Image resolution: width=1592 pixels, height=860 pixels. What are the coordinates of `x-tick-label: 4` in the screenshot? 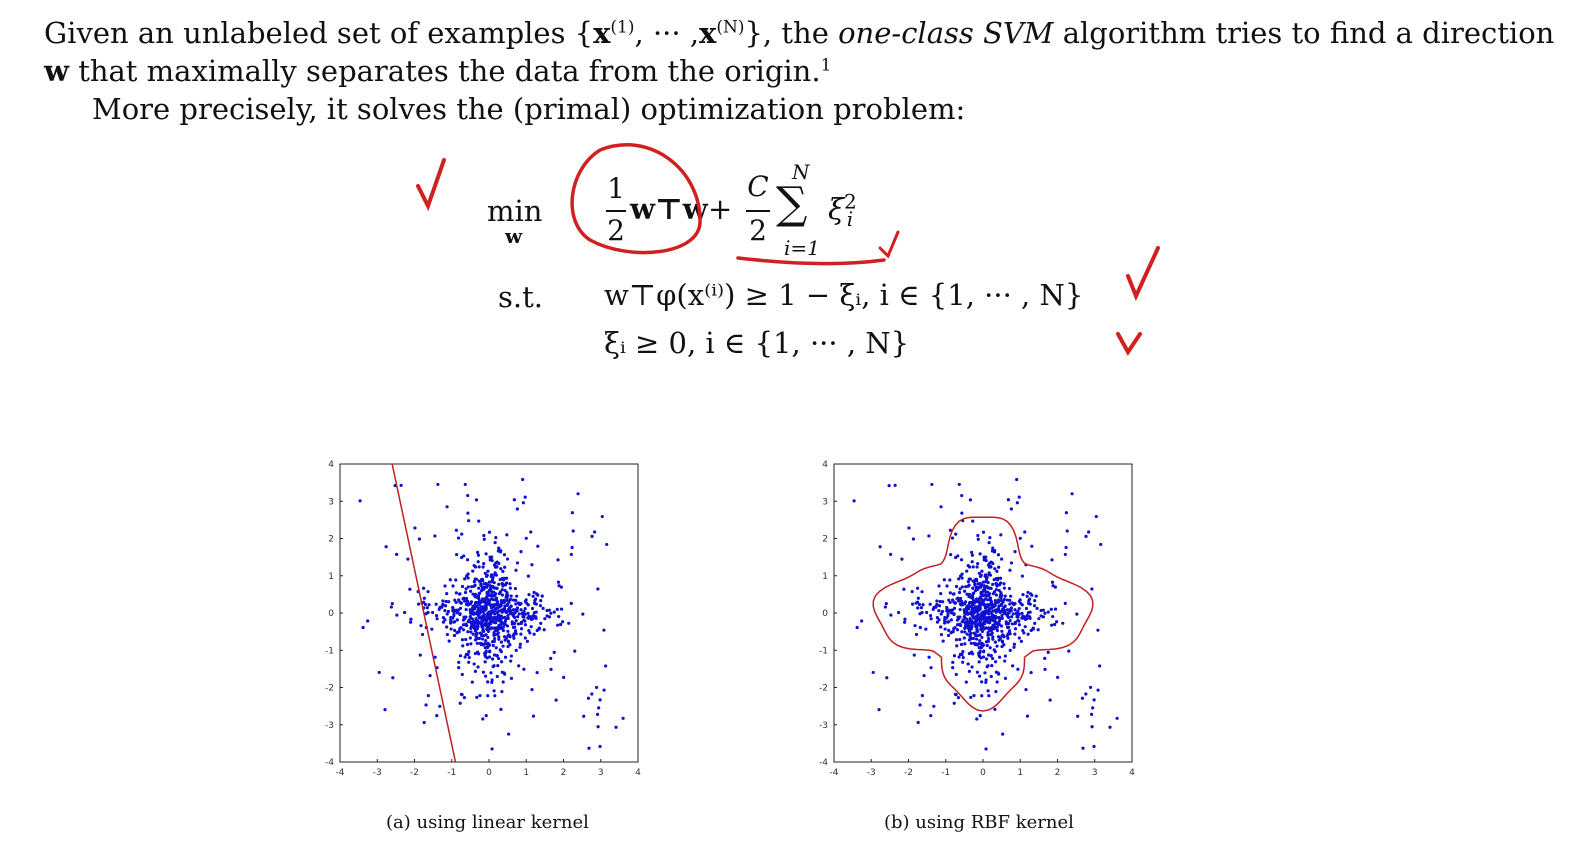 It's located at (1132, 773).